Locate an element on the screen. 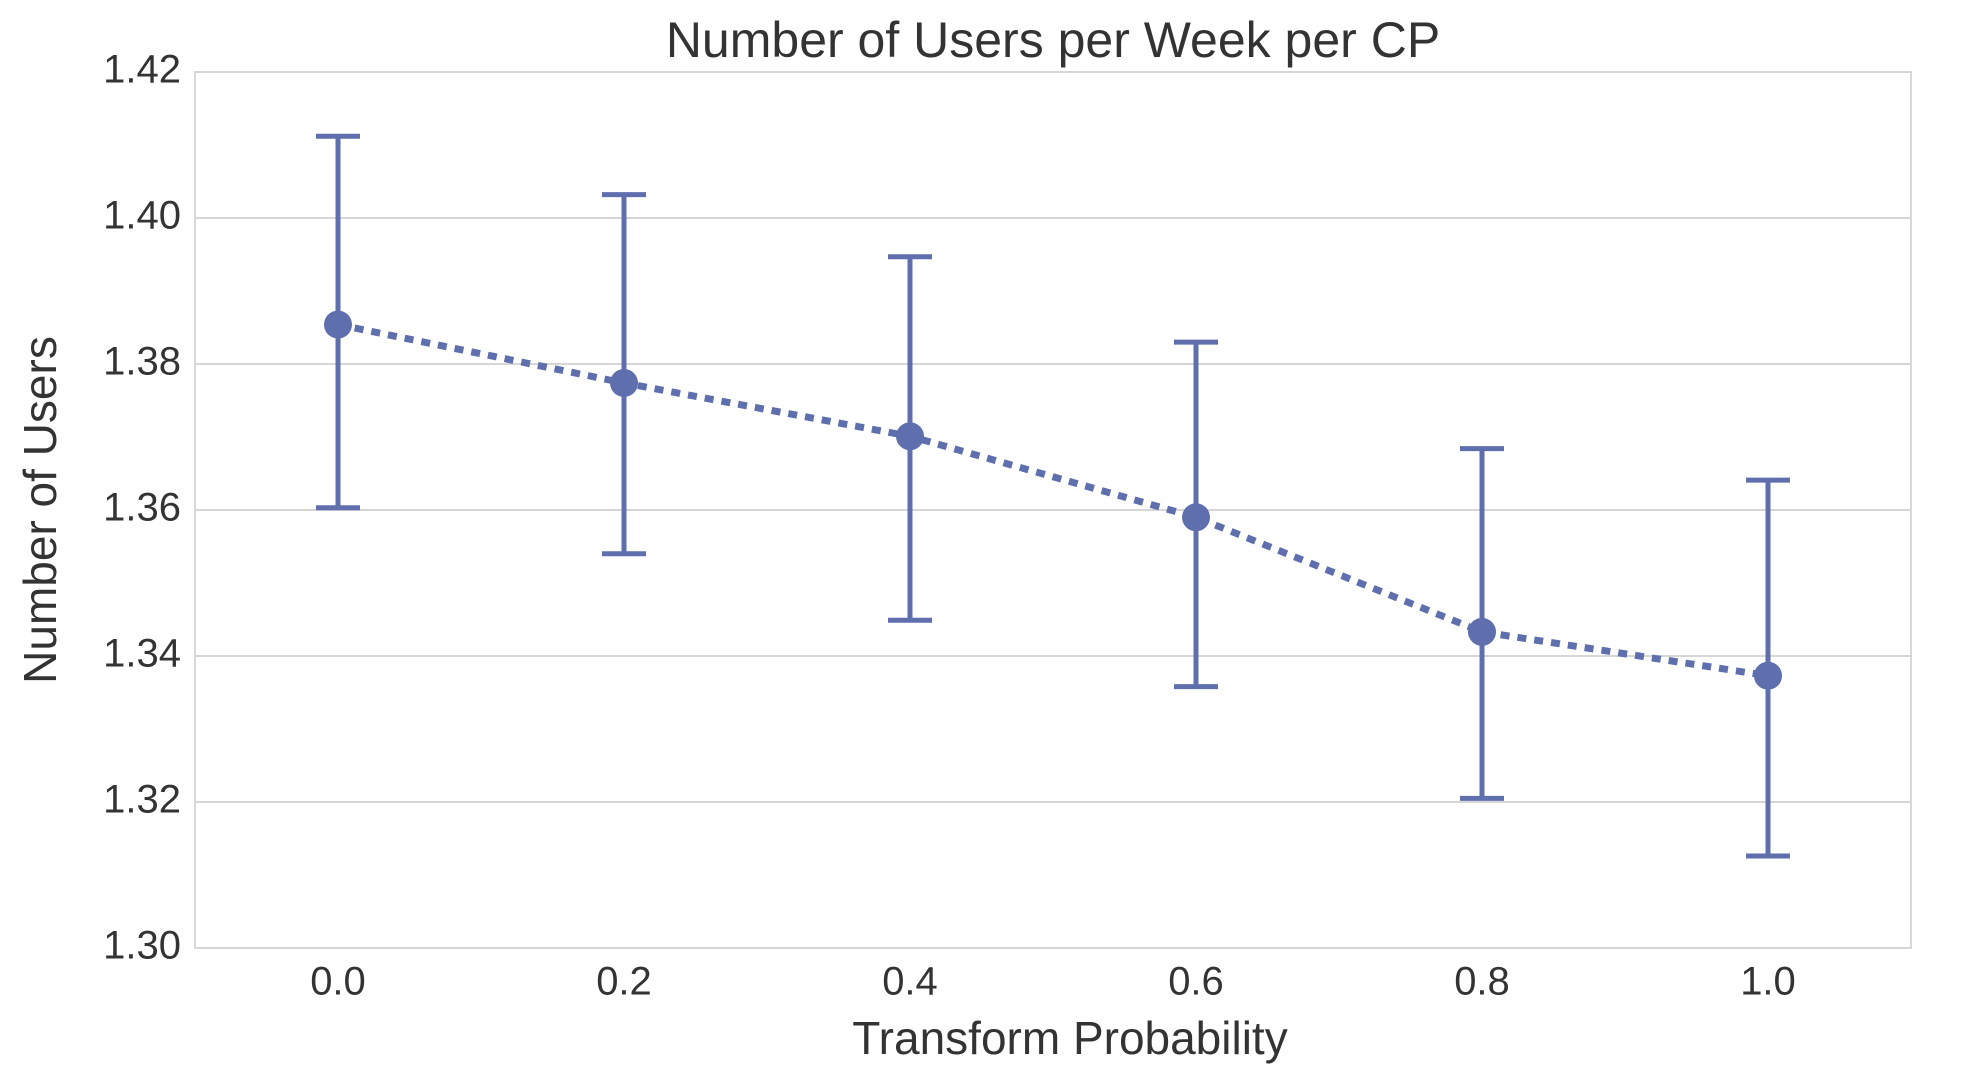 The image size is (1967, 1089). y-tick-label: 1.36 is located at coordinates (142, 508).